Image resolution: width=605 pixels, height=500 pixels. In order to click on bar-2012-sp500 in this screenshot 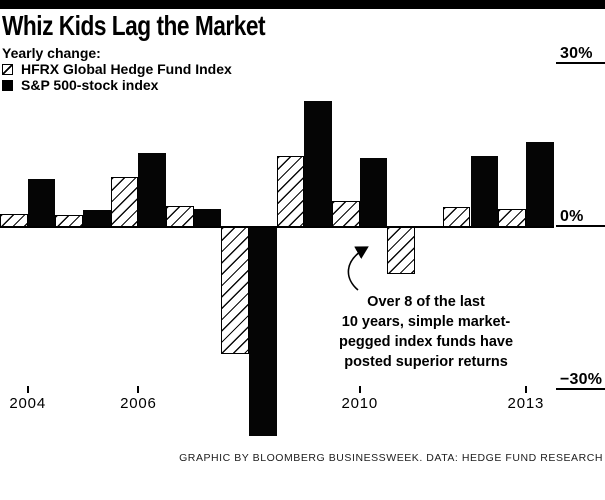, I will do `click(484, 191)`.